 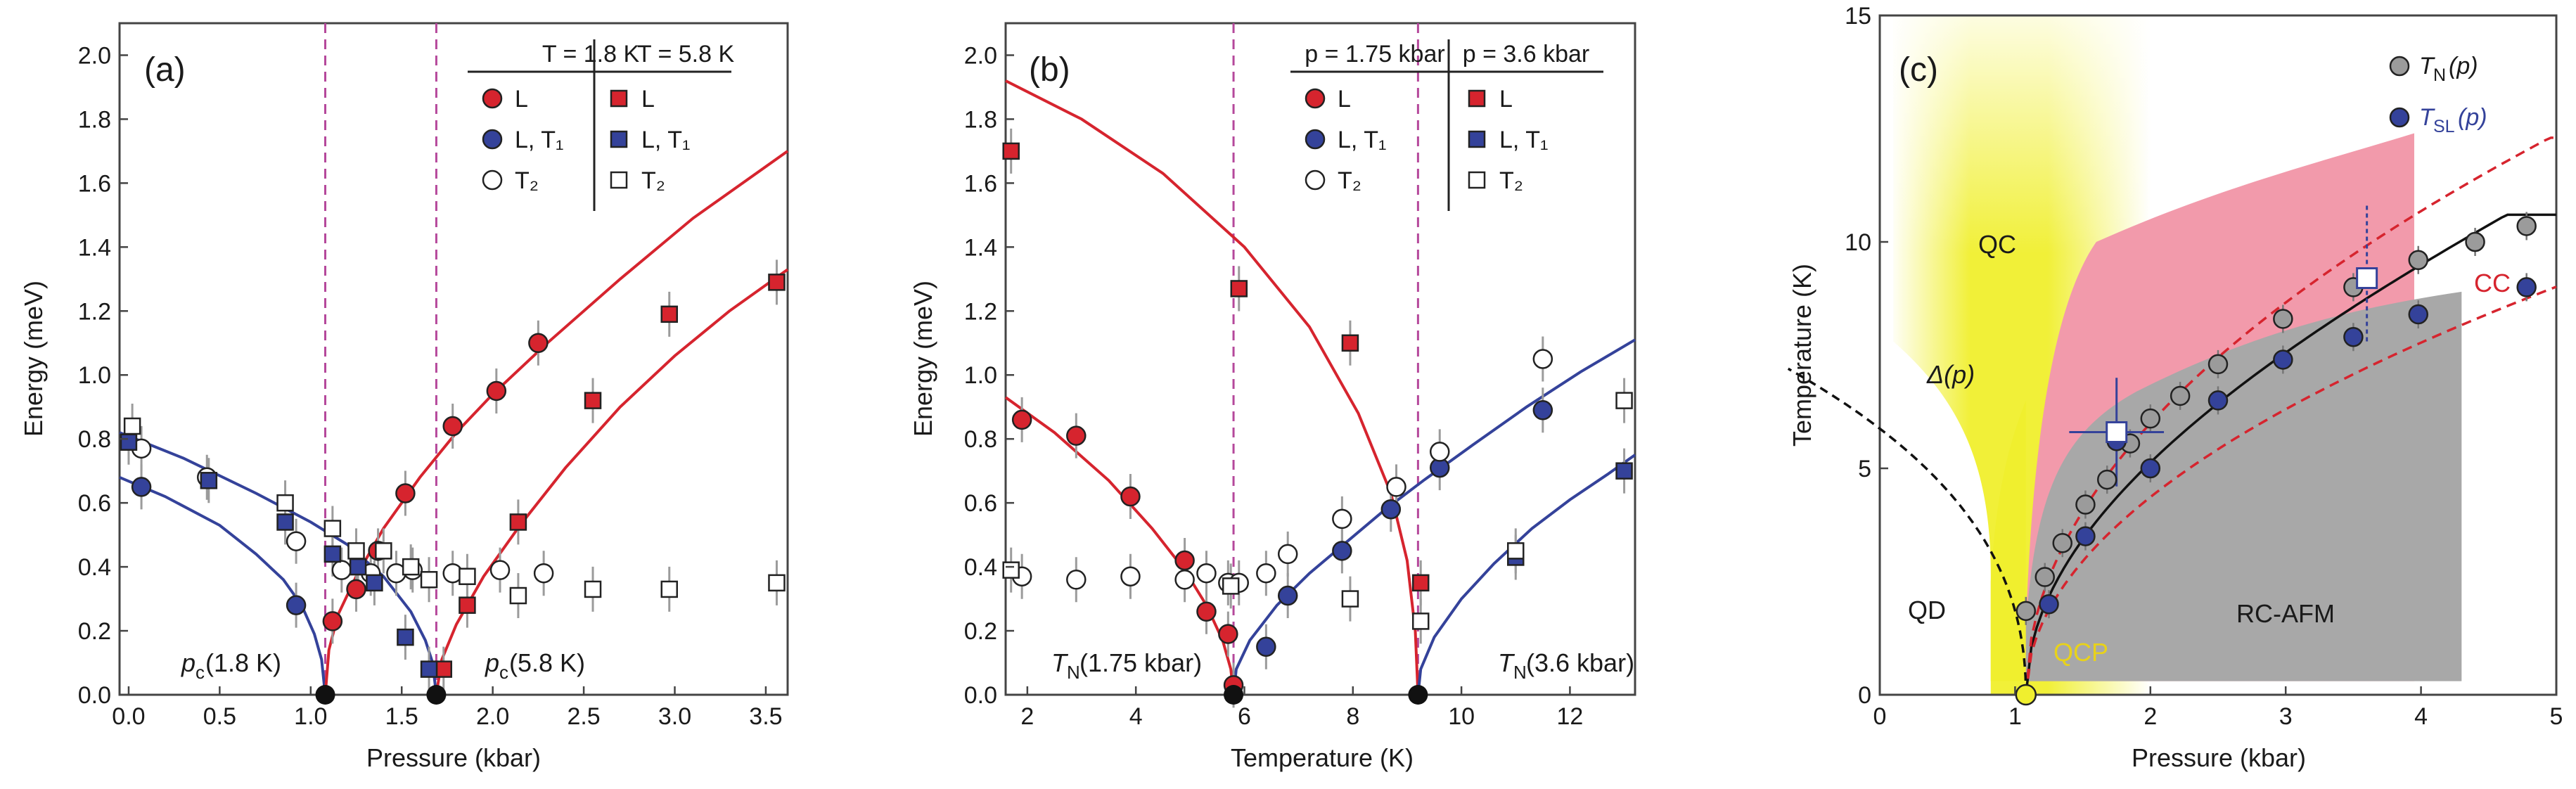 What do you see at coordinates (2150, 716) in the screenshot?
I see `xtick-label: 2` at bounding box center [2150, 716].